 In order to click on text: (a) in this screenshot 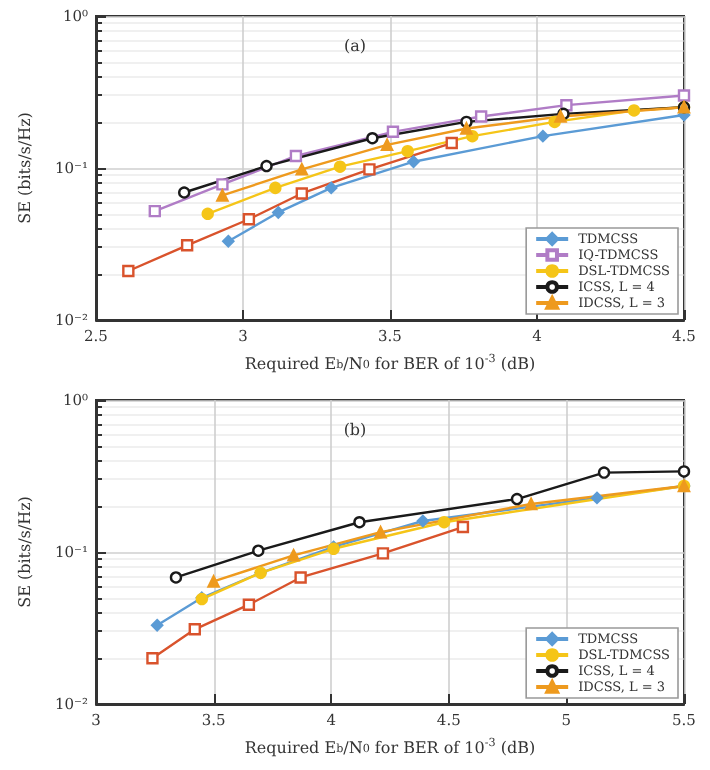, I will do `click(355, 46)`.